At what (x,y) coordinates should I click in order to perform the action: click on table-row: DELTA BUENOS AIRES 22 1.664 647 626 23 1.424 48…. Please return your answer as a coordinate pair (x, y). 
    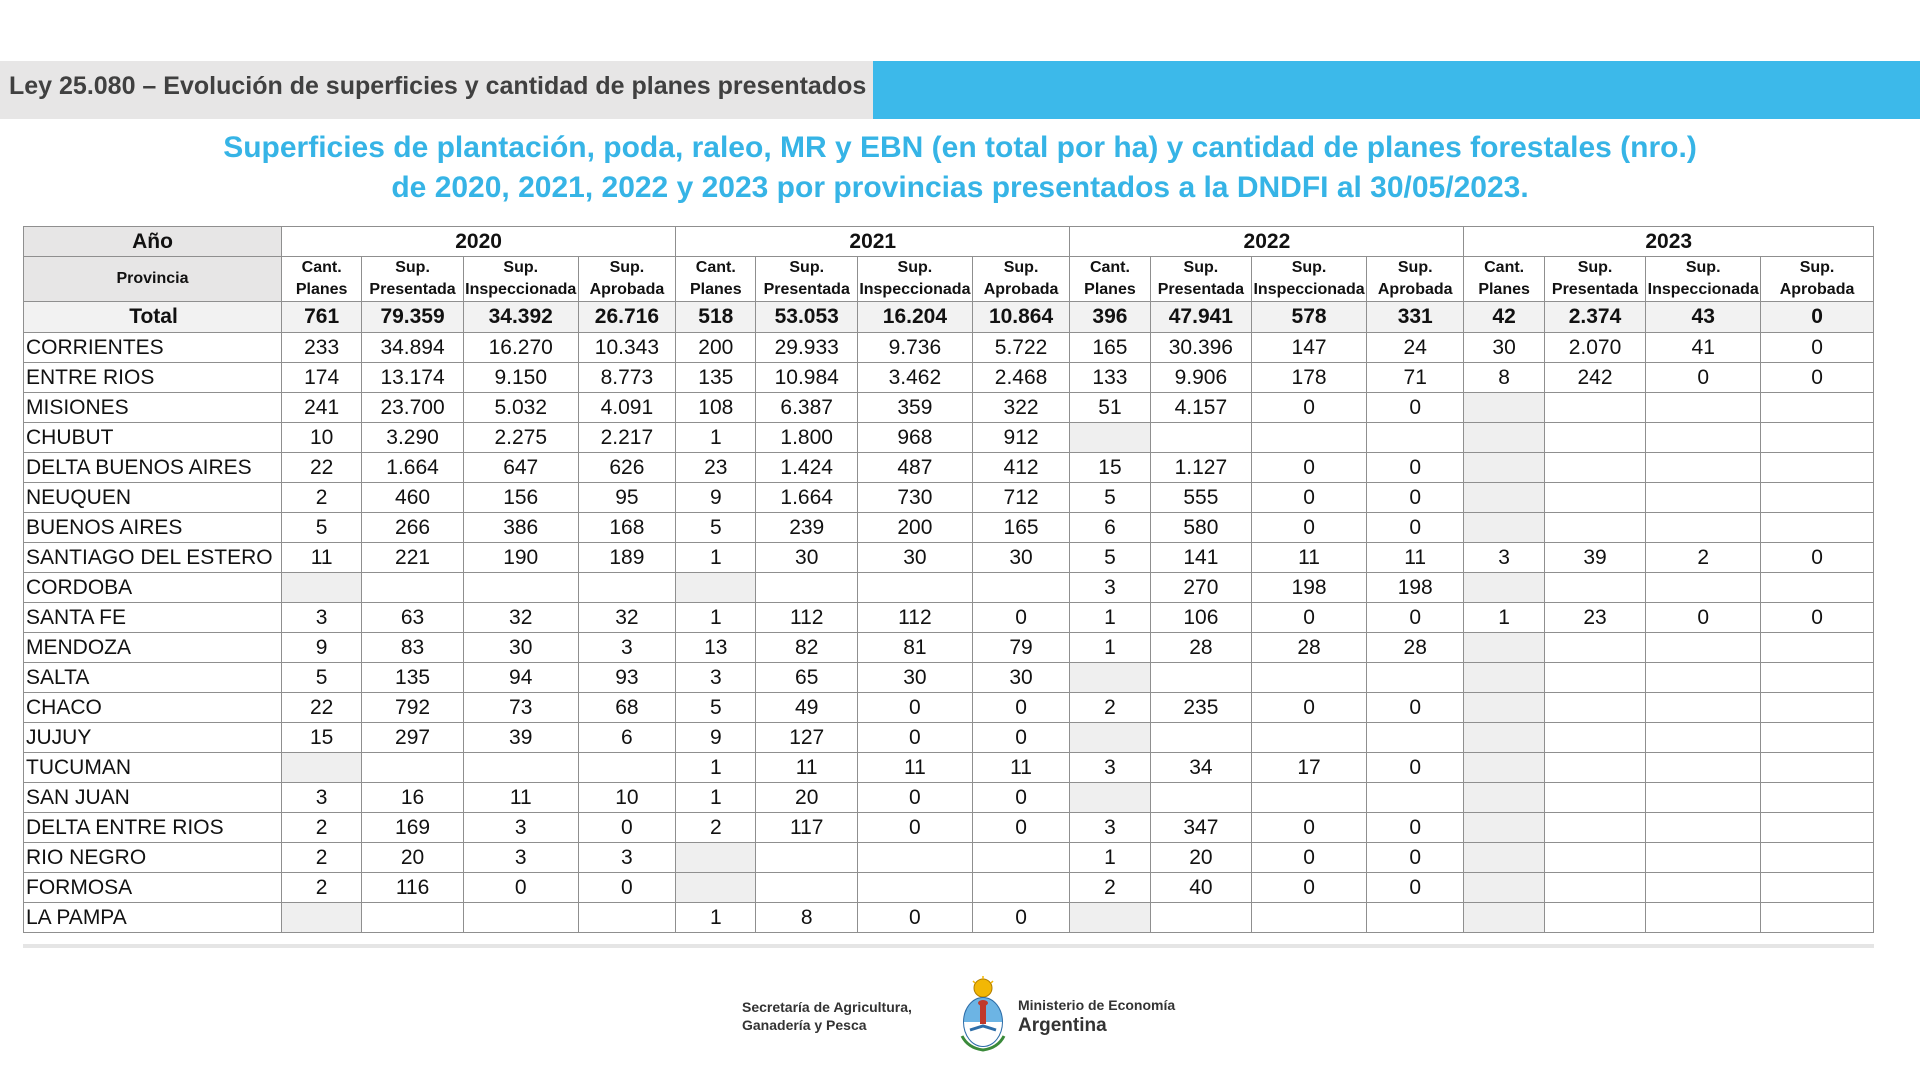
    Looking at the image, I should click on (948, 467).